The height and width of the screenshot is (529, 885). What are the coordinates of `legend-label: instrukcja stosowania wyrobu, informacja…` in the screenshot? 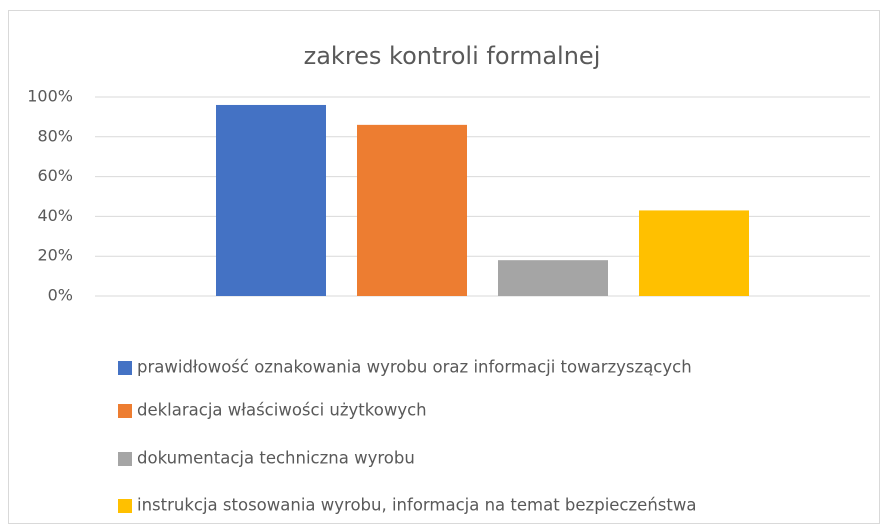 It's located at (416, 505).